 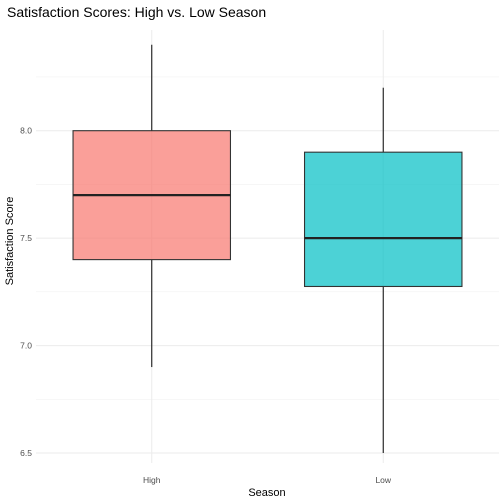 I want to click on y-axis-title: Satisfaction Score, so click(x=10, y=241).